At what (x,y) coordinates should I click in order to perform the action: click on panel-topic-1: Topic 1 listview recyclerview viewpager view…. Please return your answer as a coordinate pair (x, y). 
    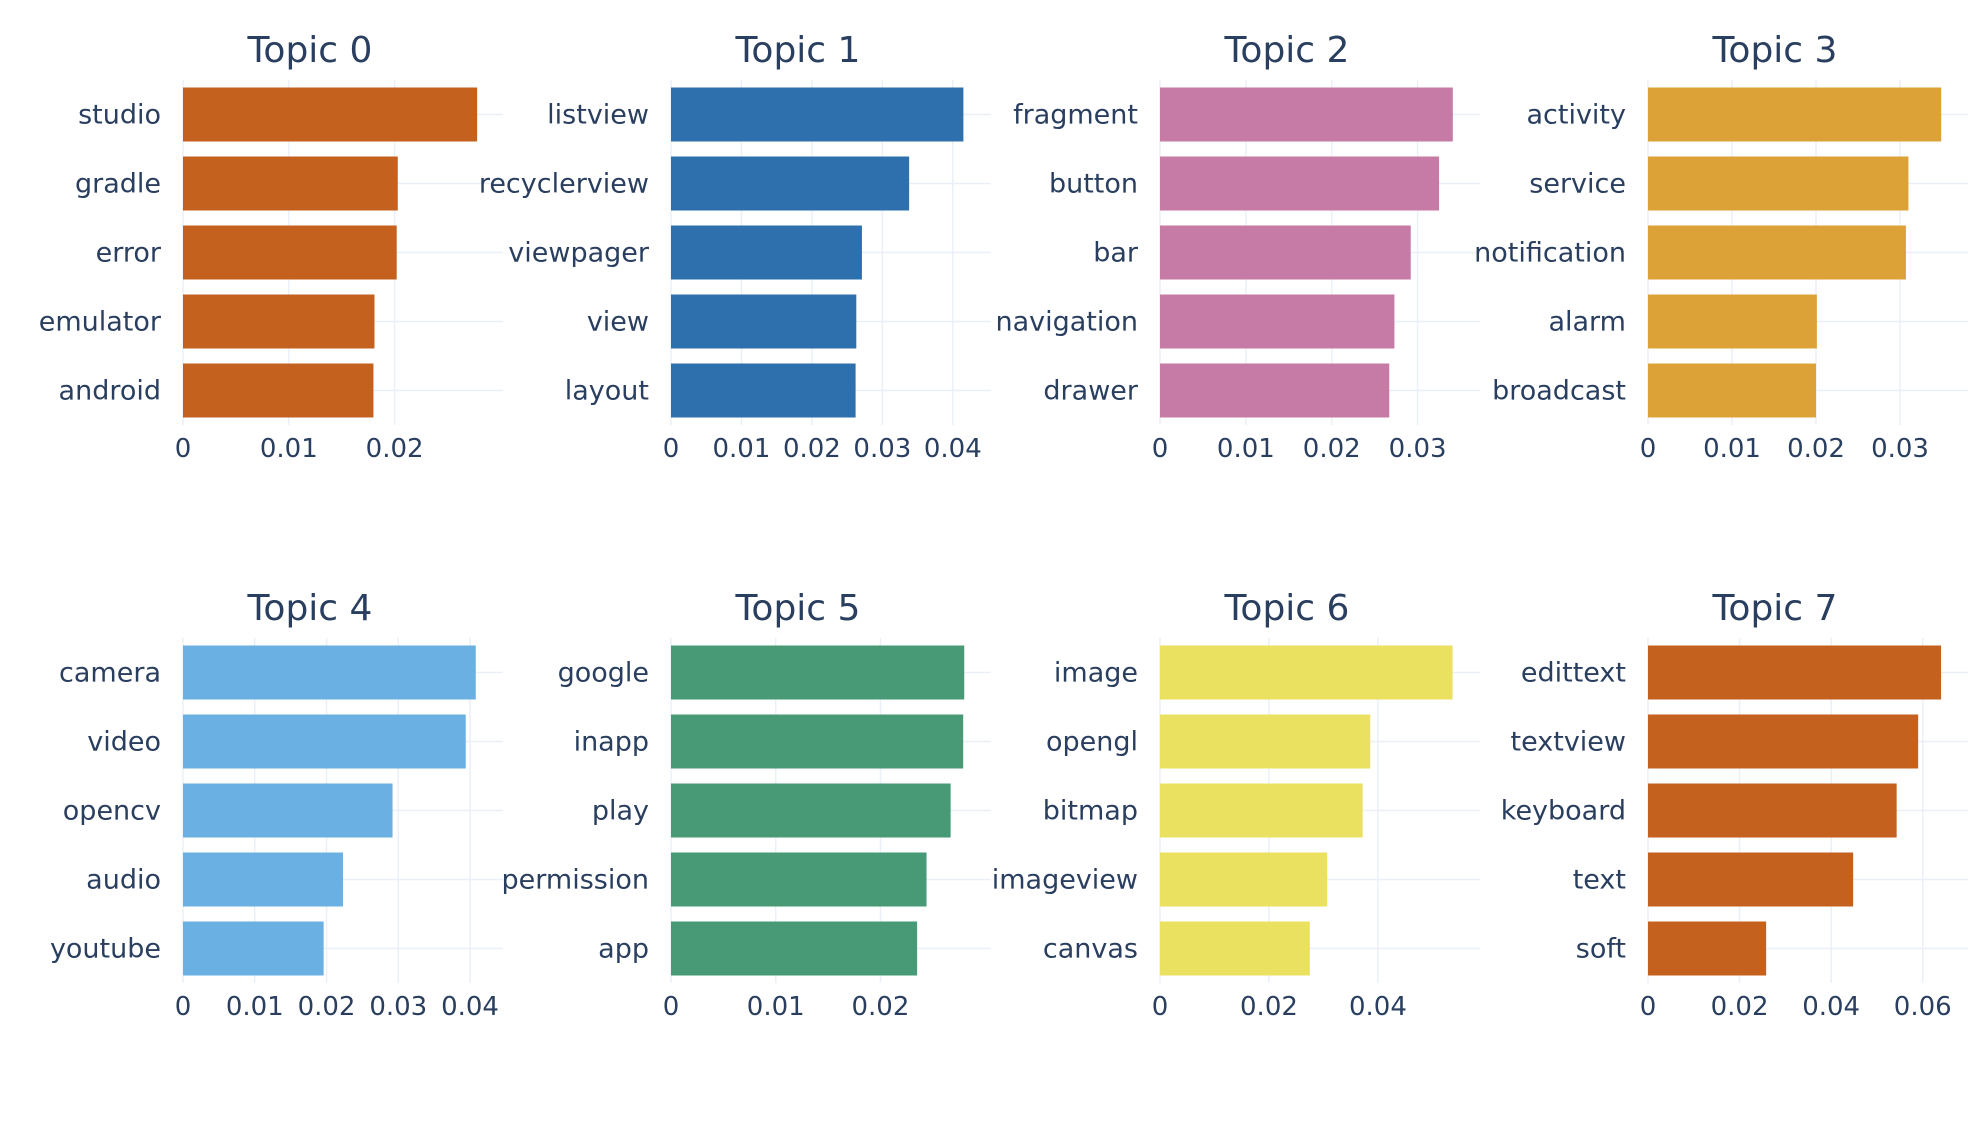
    Looking at the image, I should click on (735, 247).